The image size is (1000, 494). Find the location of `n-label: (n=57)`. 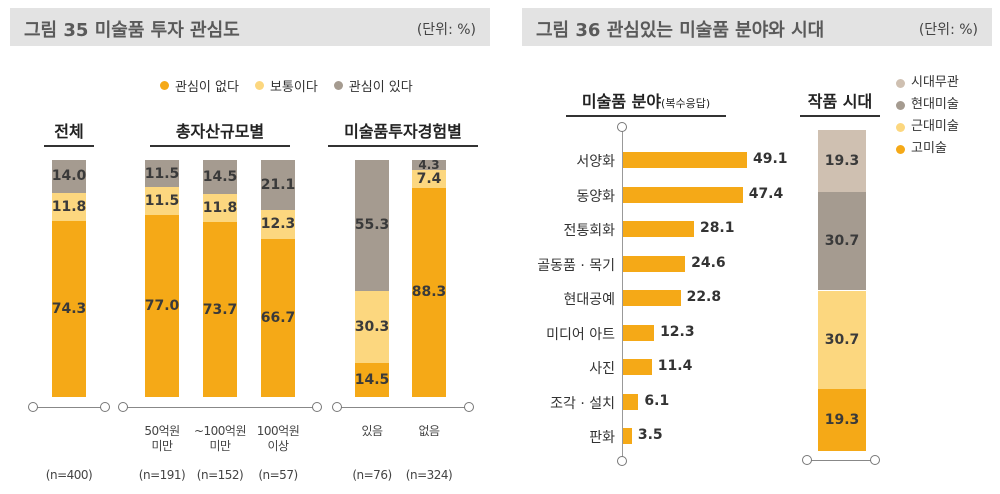

n-label: (n=57) is located at coordinates (278, 475).